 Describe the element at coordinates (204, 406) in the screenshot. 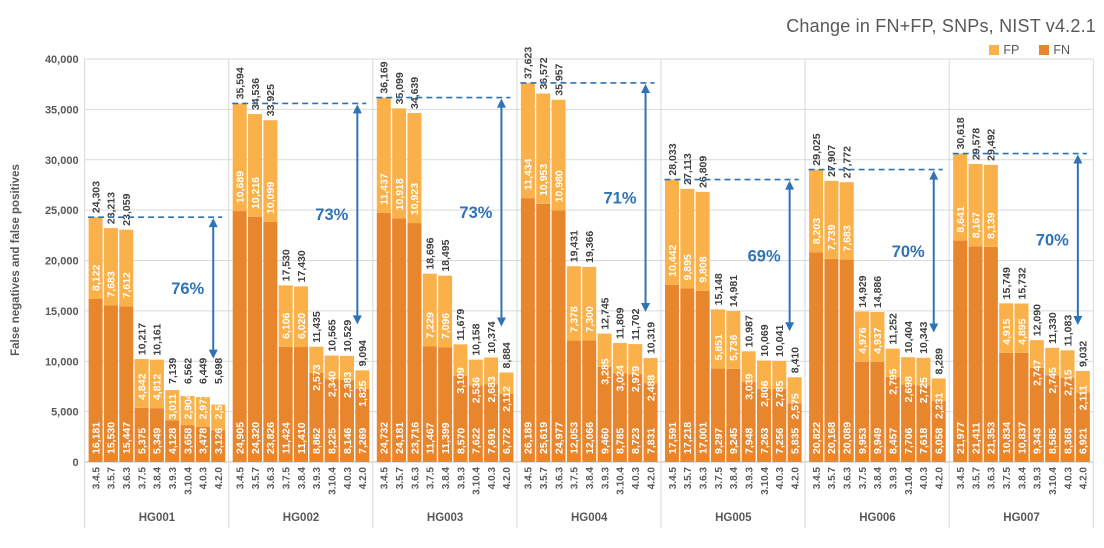

I see `bar-label-fp: 2,971` at that location.